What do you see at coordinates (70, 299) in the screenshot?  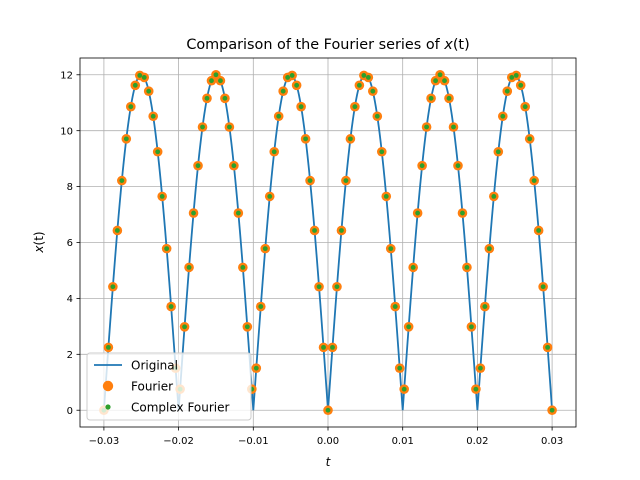 I see `y-tick-label: 4` at bounding box center [70, 299].